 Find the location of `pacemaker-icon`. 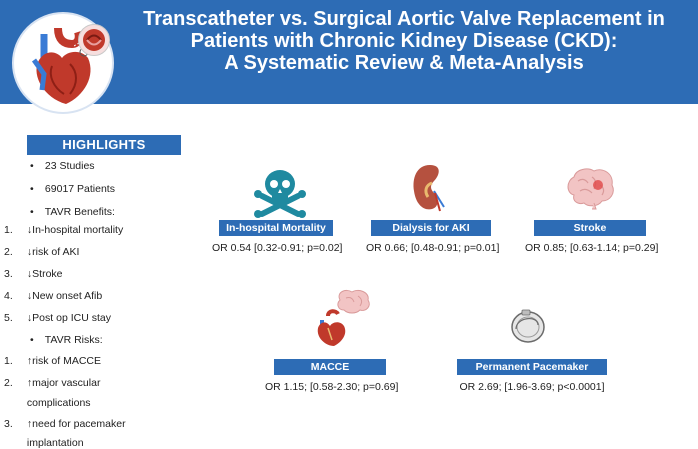

pacemaker-icon is located at coordinates (528, 326).